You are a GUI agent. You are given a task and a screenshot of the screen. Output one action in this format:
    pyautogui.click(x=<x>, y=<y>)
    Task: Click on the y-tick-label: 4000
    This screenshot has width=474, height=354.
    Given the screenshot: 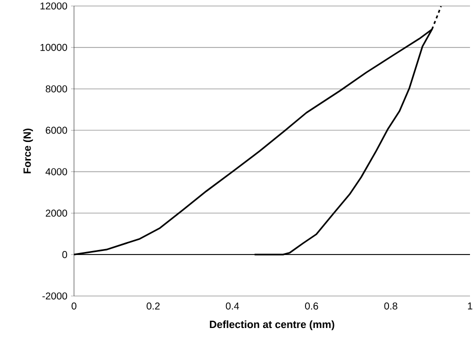 What is the action you would take?
    pyautogui.click(x=57, y=172)
    